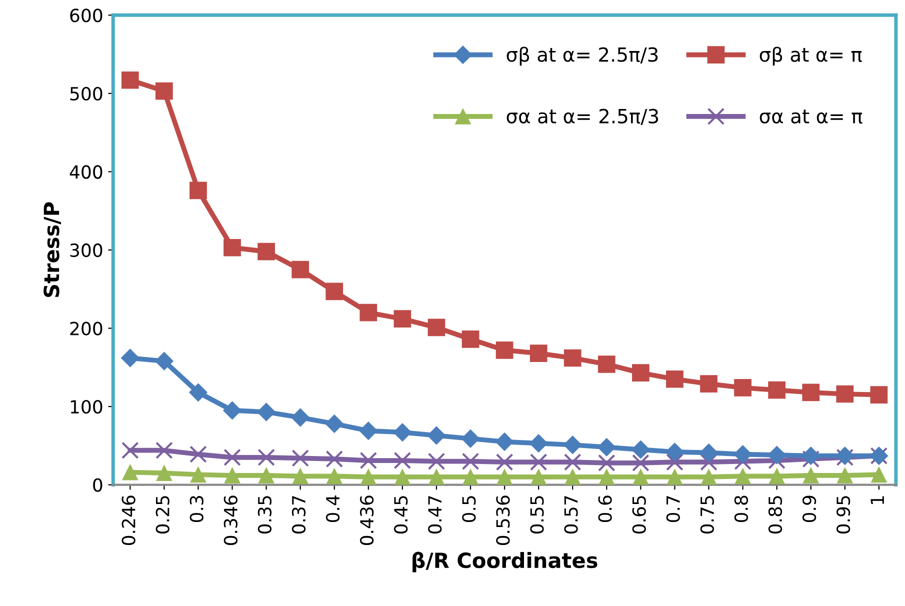  I want to click on legend-label: σα at α= π, so click(811, 117).